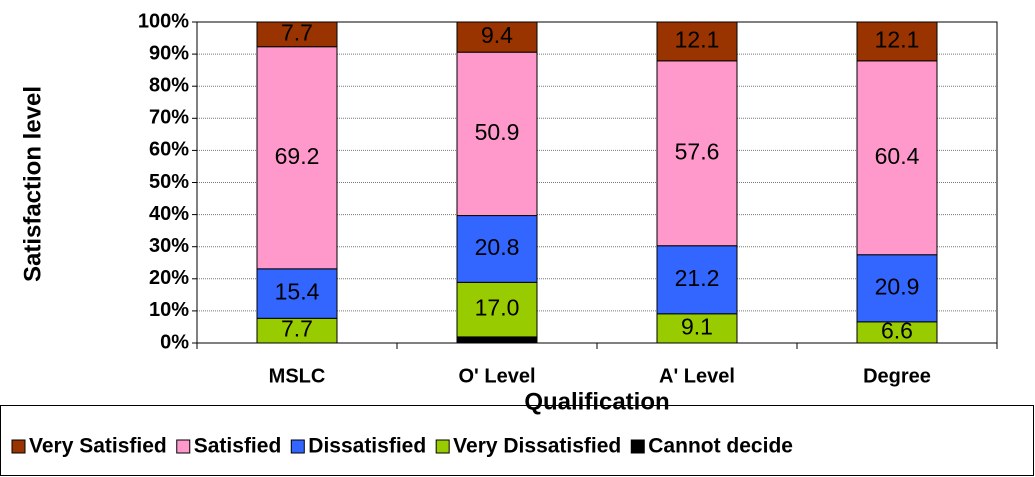 The image size is (1035, 477). What do you see at coordinates (596, 401) in the screenshot?
I see `x-axis-title: Qualification` at bounding box center [596, 401].